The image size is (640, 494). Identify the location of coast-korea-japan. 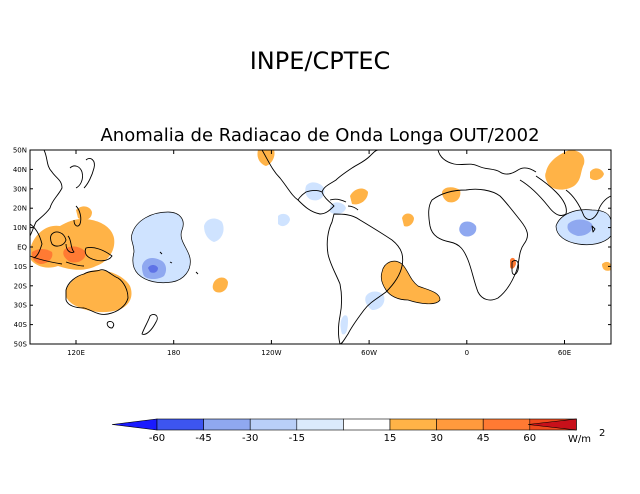
(82, 173).